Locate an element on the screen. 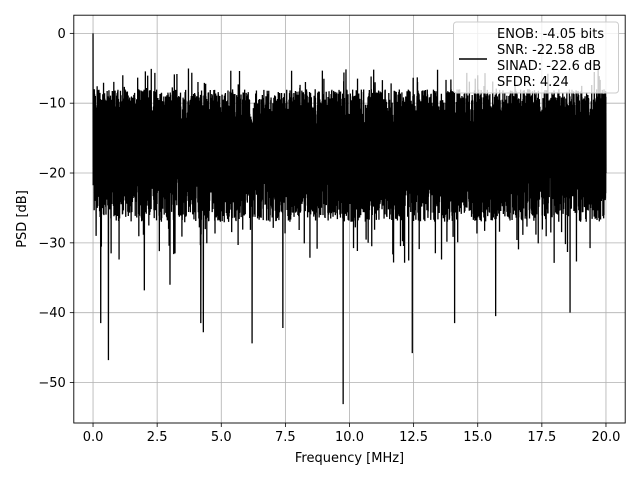 Image resolution: width=640 pixels, height=480 pixels. x-tick-label: 20.0 is located at coordinates (605, 437).